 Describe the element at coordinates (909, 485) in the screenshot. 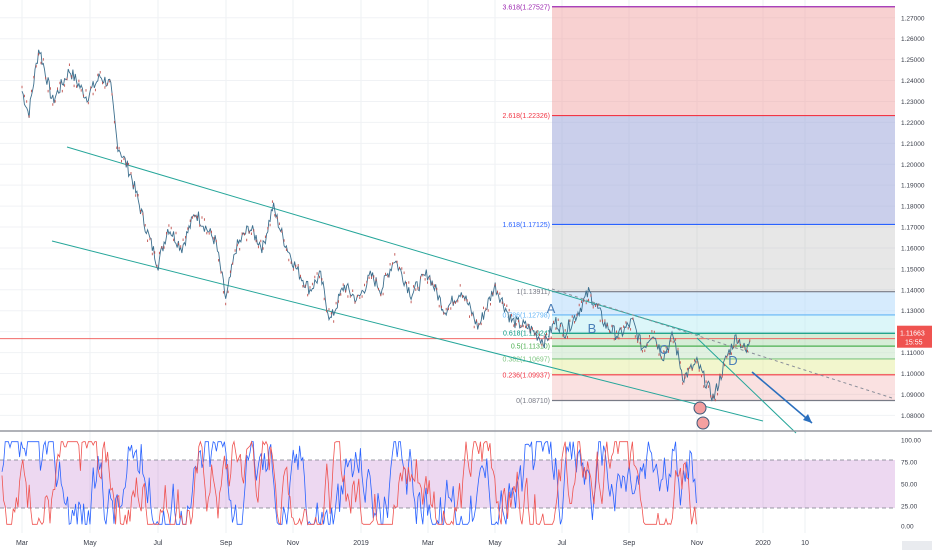

I see `oscillator-axis-tick: 50.00` at that location.